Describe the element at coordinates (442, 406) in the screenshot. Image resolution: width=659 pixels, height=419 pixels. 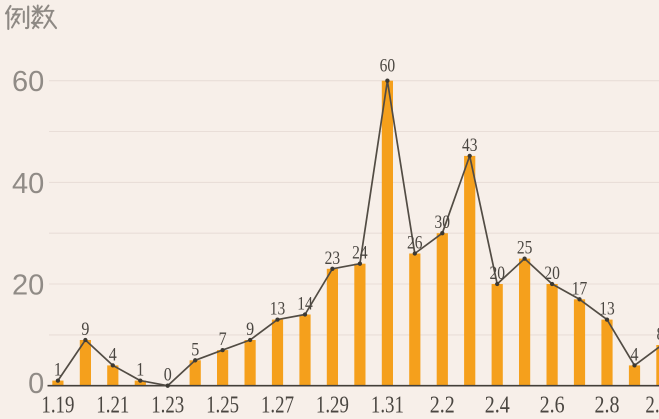
I see `svg-text: 2.2` at that location.